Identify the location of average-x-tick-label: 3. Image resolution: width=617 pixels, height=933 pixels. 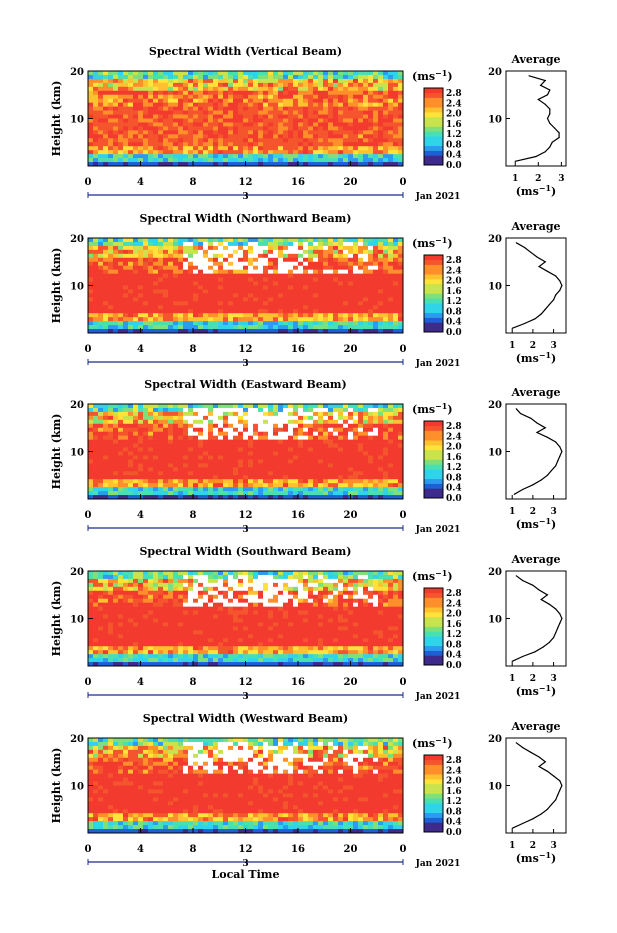
(553, 346).